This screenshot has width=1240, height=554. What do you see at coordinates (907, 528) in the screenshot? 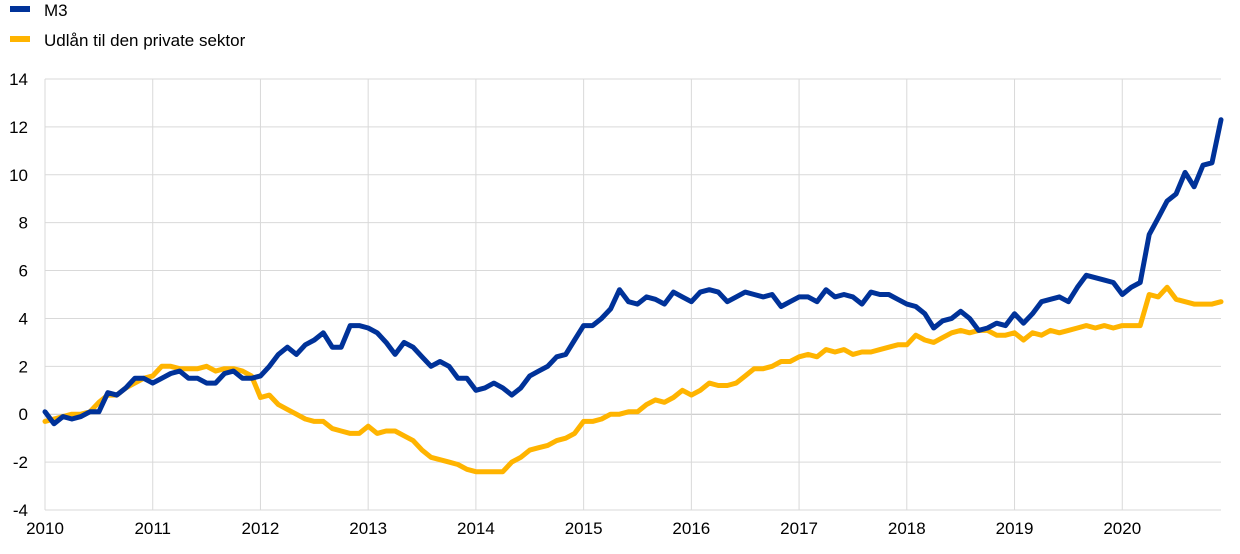
I see `x-tick-label: 2018` at bounding box center [907, 528].